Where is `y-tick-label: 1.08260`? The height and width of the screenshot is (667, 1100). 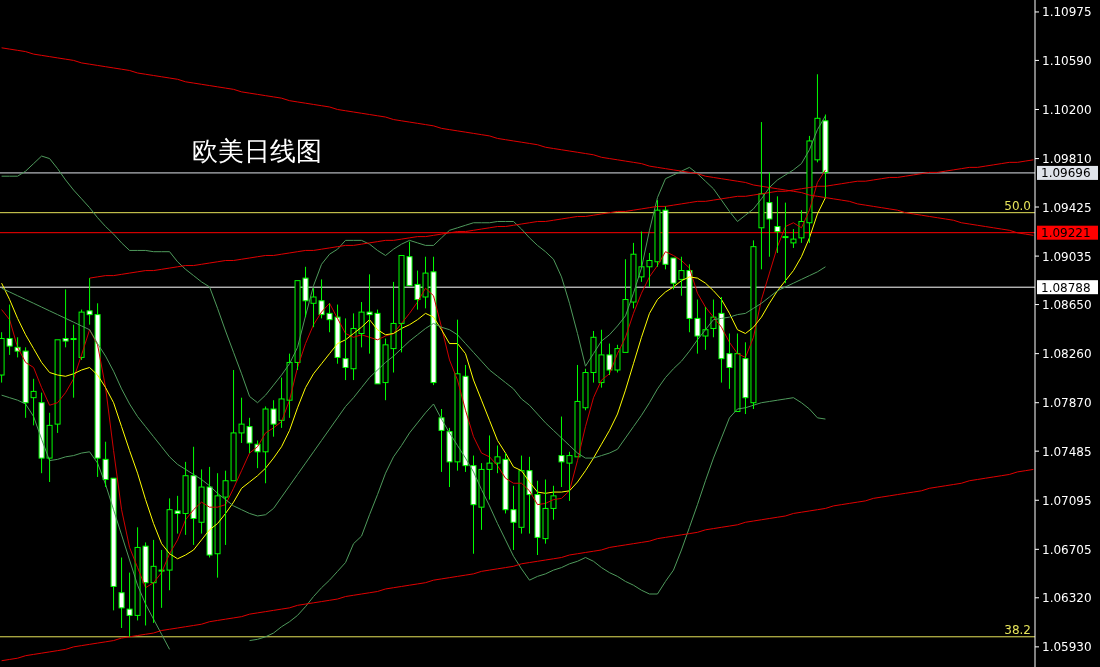 y-tick-label: 1.08260 is located at coordinates (1067, 354).